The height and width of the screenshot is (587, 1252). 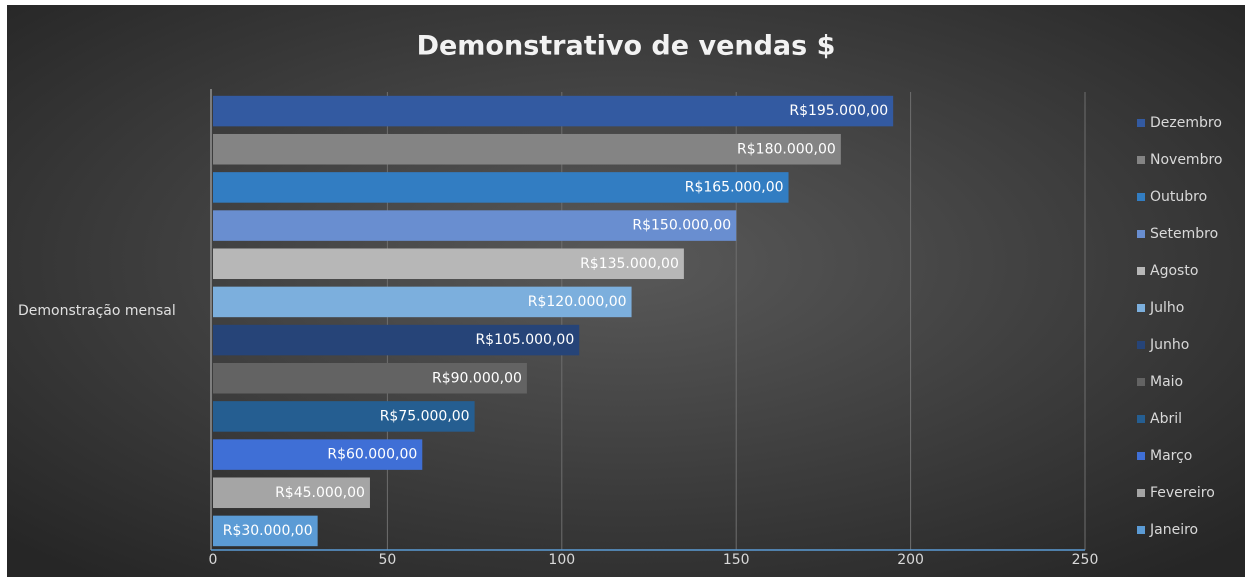 I want to click on data-label: R$135.000,00, so click(x=629, y=264).